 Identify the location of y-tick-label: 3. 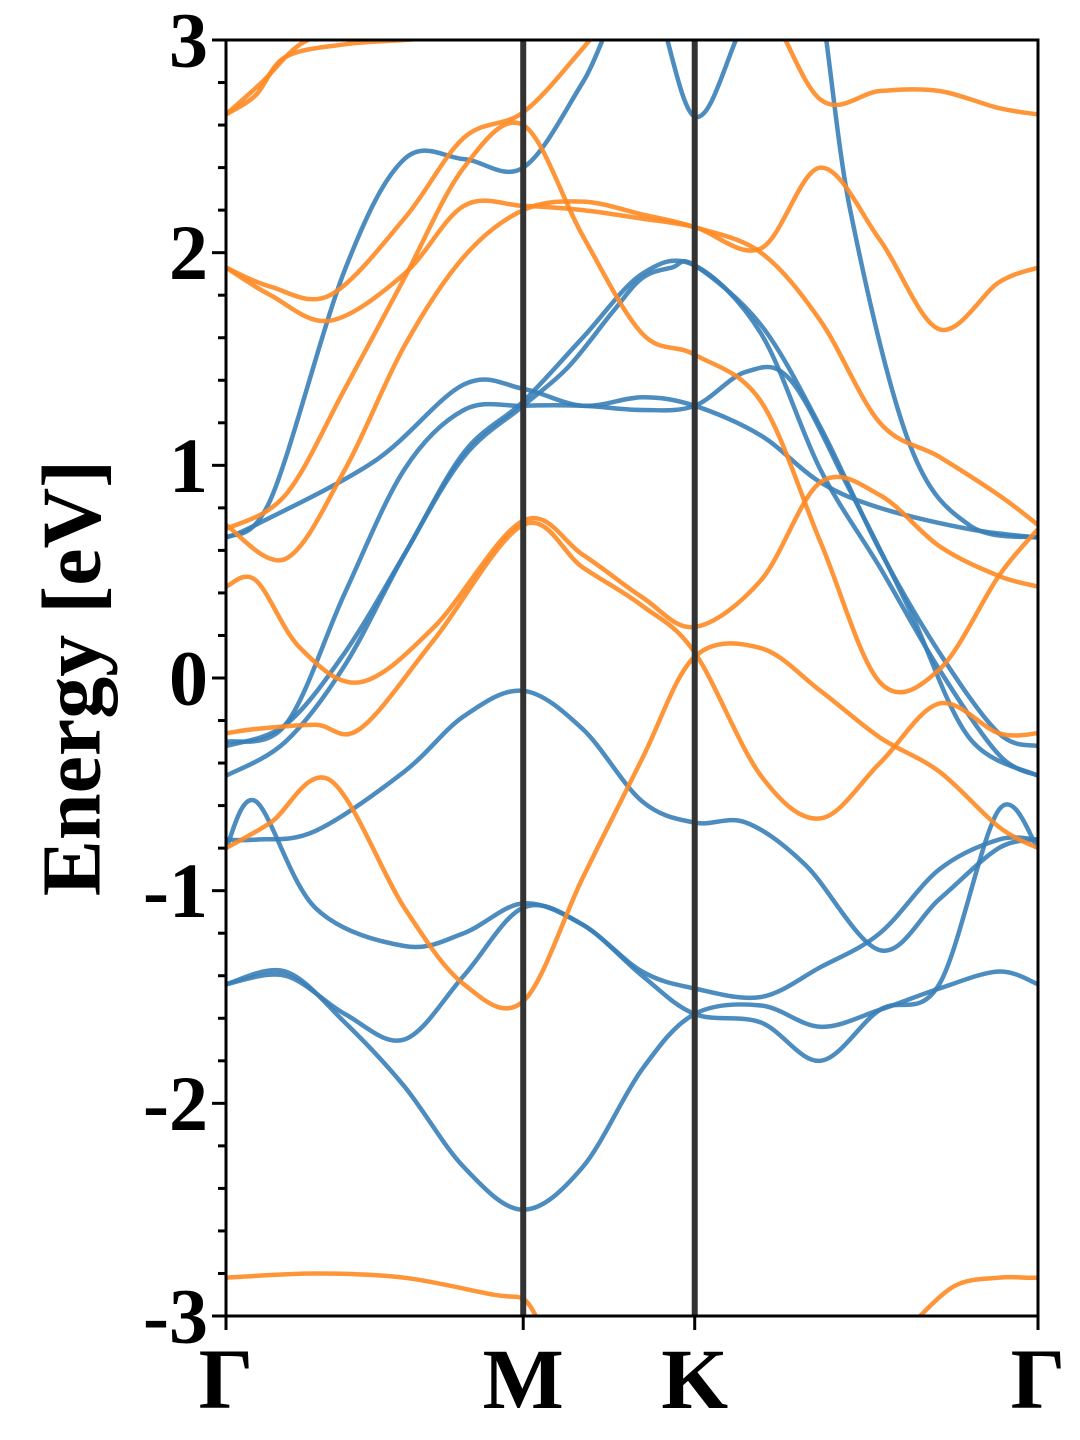
(188, 42).